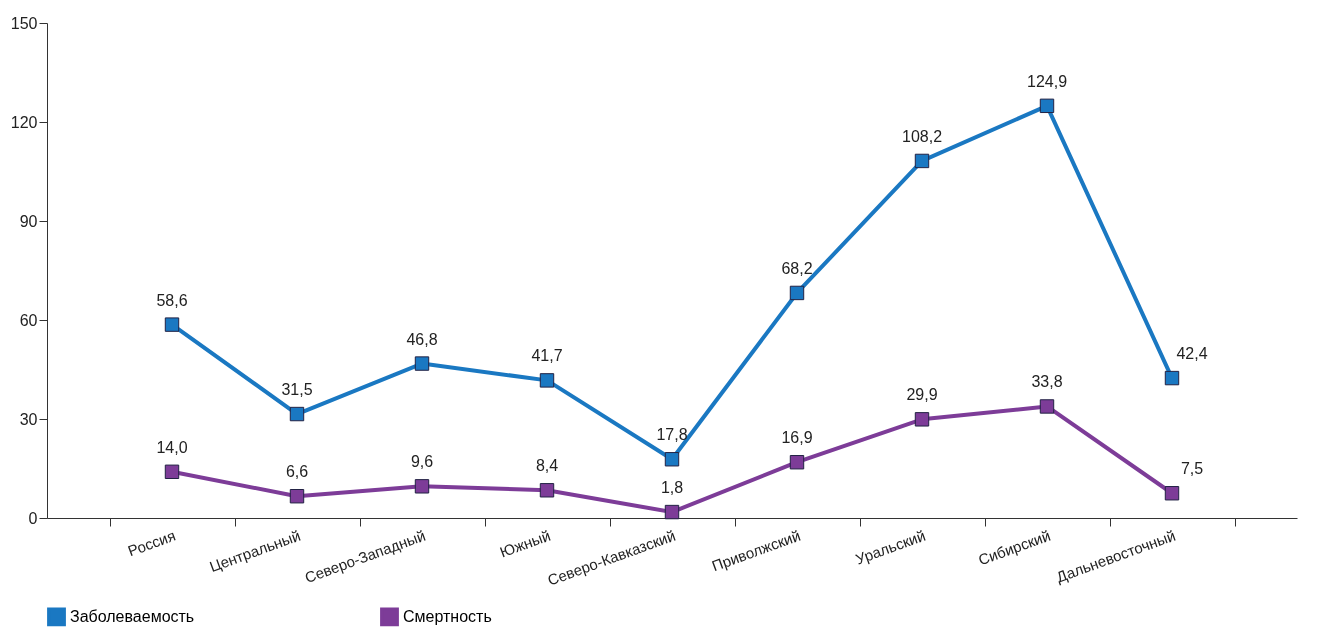 This screenshot has width=1322, height=636. I want to click on data-label: 7,5, so click(1192, 469).